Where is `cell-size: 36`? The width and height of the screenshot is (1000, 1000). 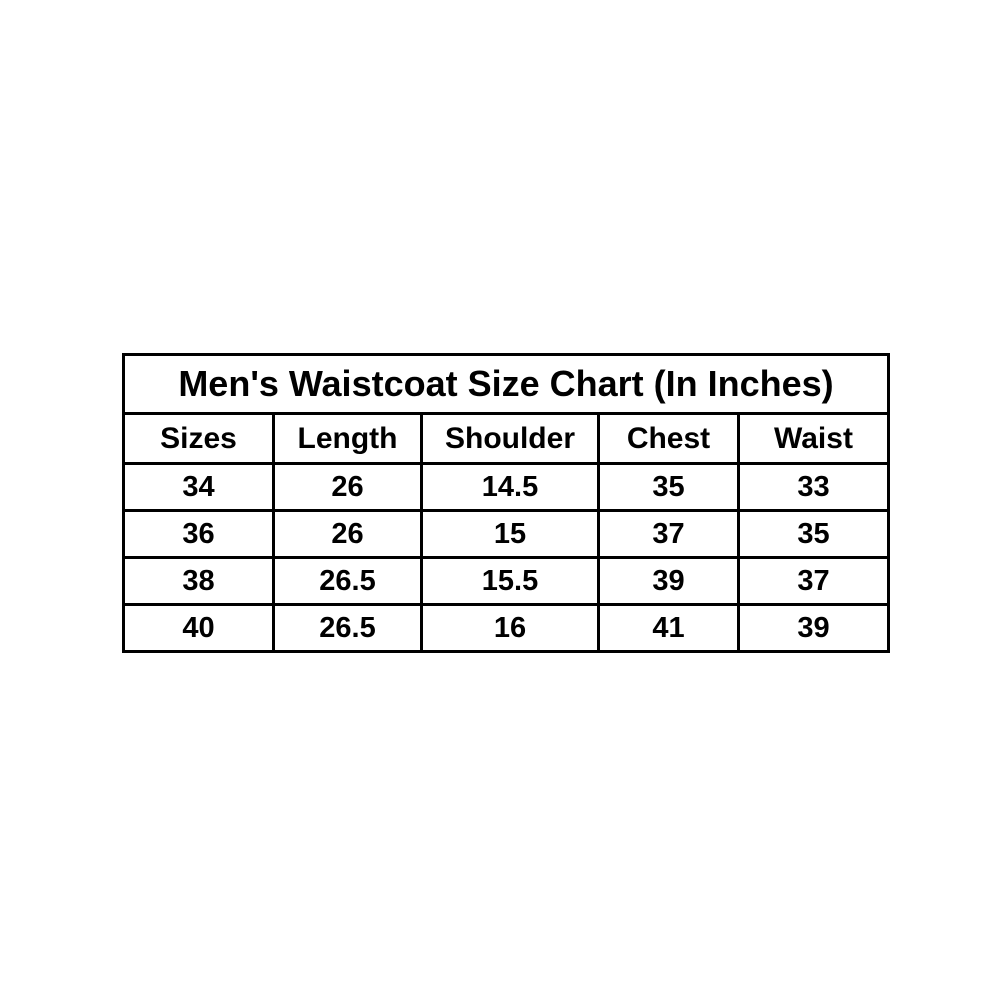 cell-size: 36 is located at coordinates (198, 534).